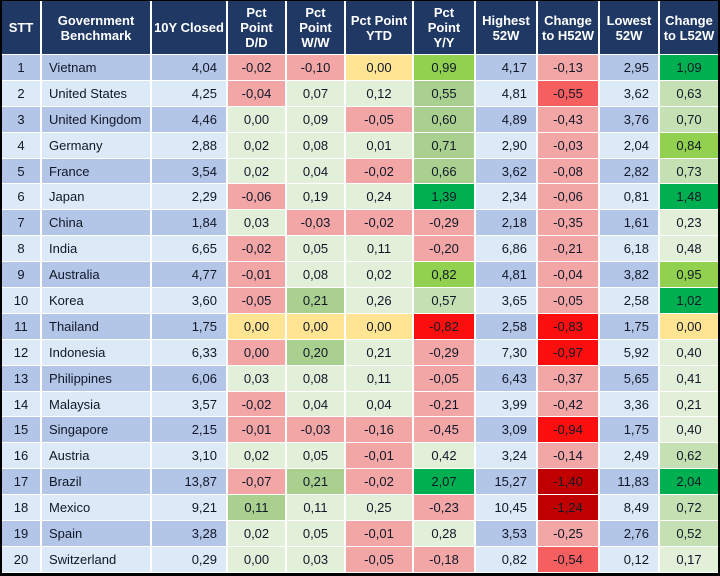 The height and width of the screenshot is (576, 720). What do you see at coordinates (380, 301) in the screenshot?
I see `cell-ytd: 0,26` at bounding box center [380, 301].